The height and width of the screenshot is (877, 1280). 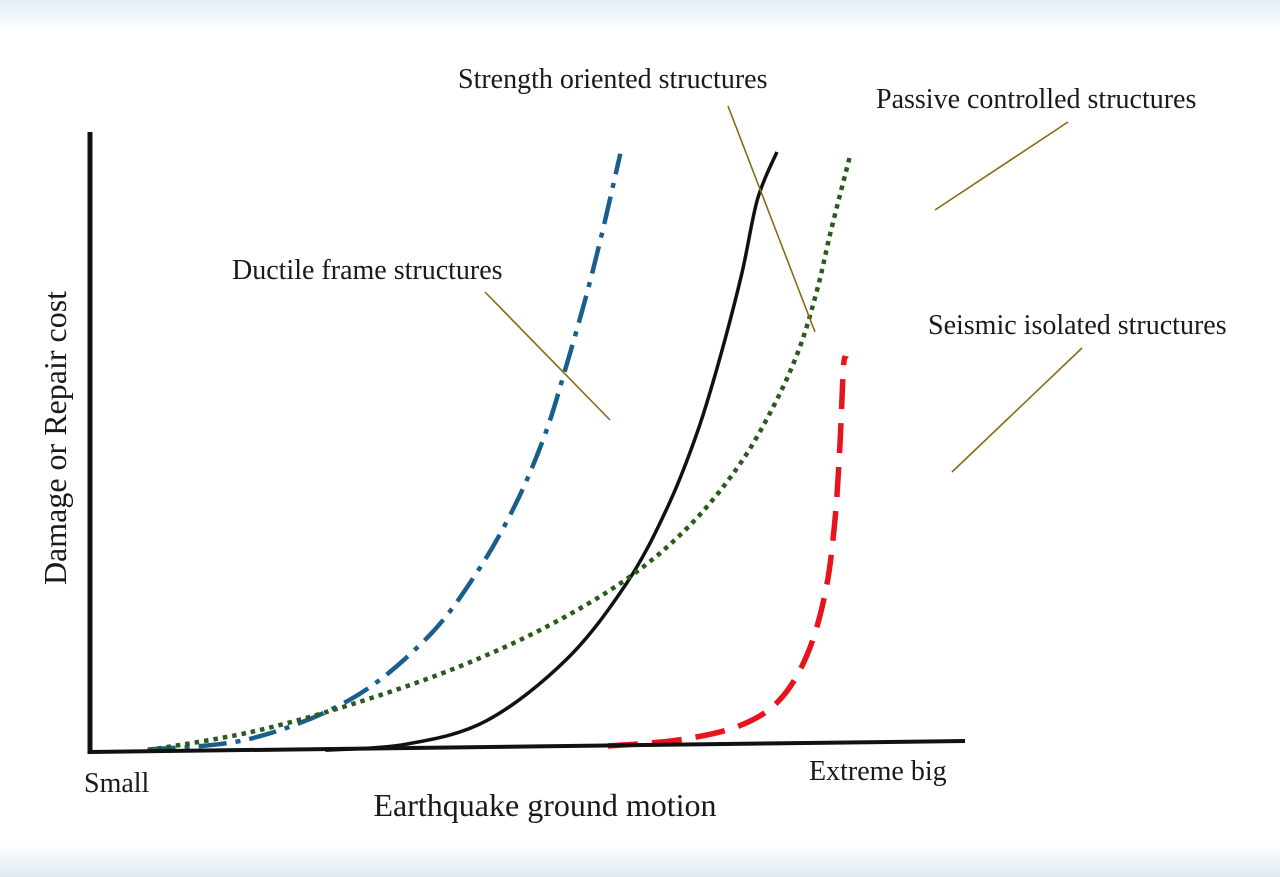 What do you see at coordinates (1036, 99) in the screenshot?
I see `series-label-passive-controlled: Passive controlled structures` at bounding box center [1036, 99].